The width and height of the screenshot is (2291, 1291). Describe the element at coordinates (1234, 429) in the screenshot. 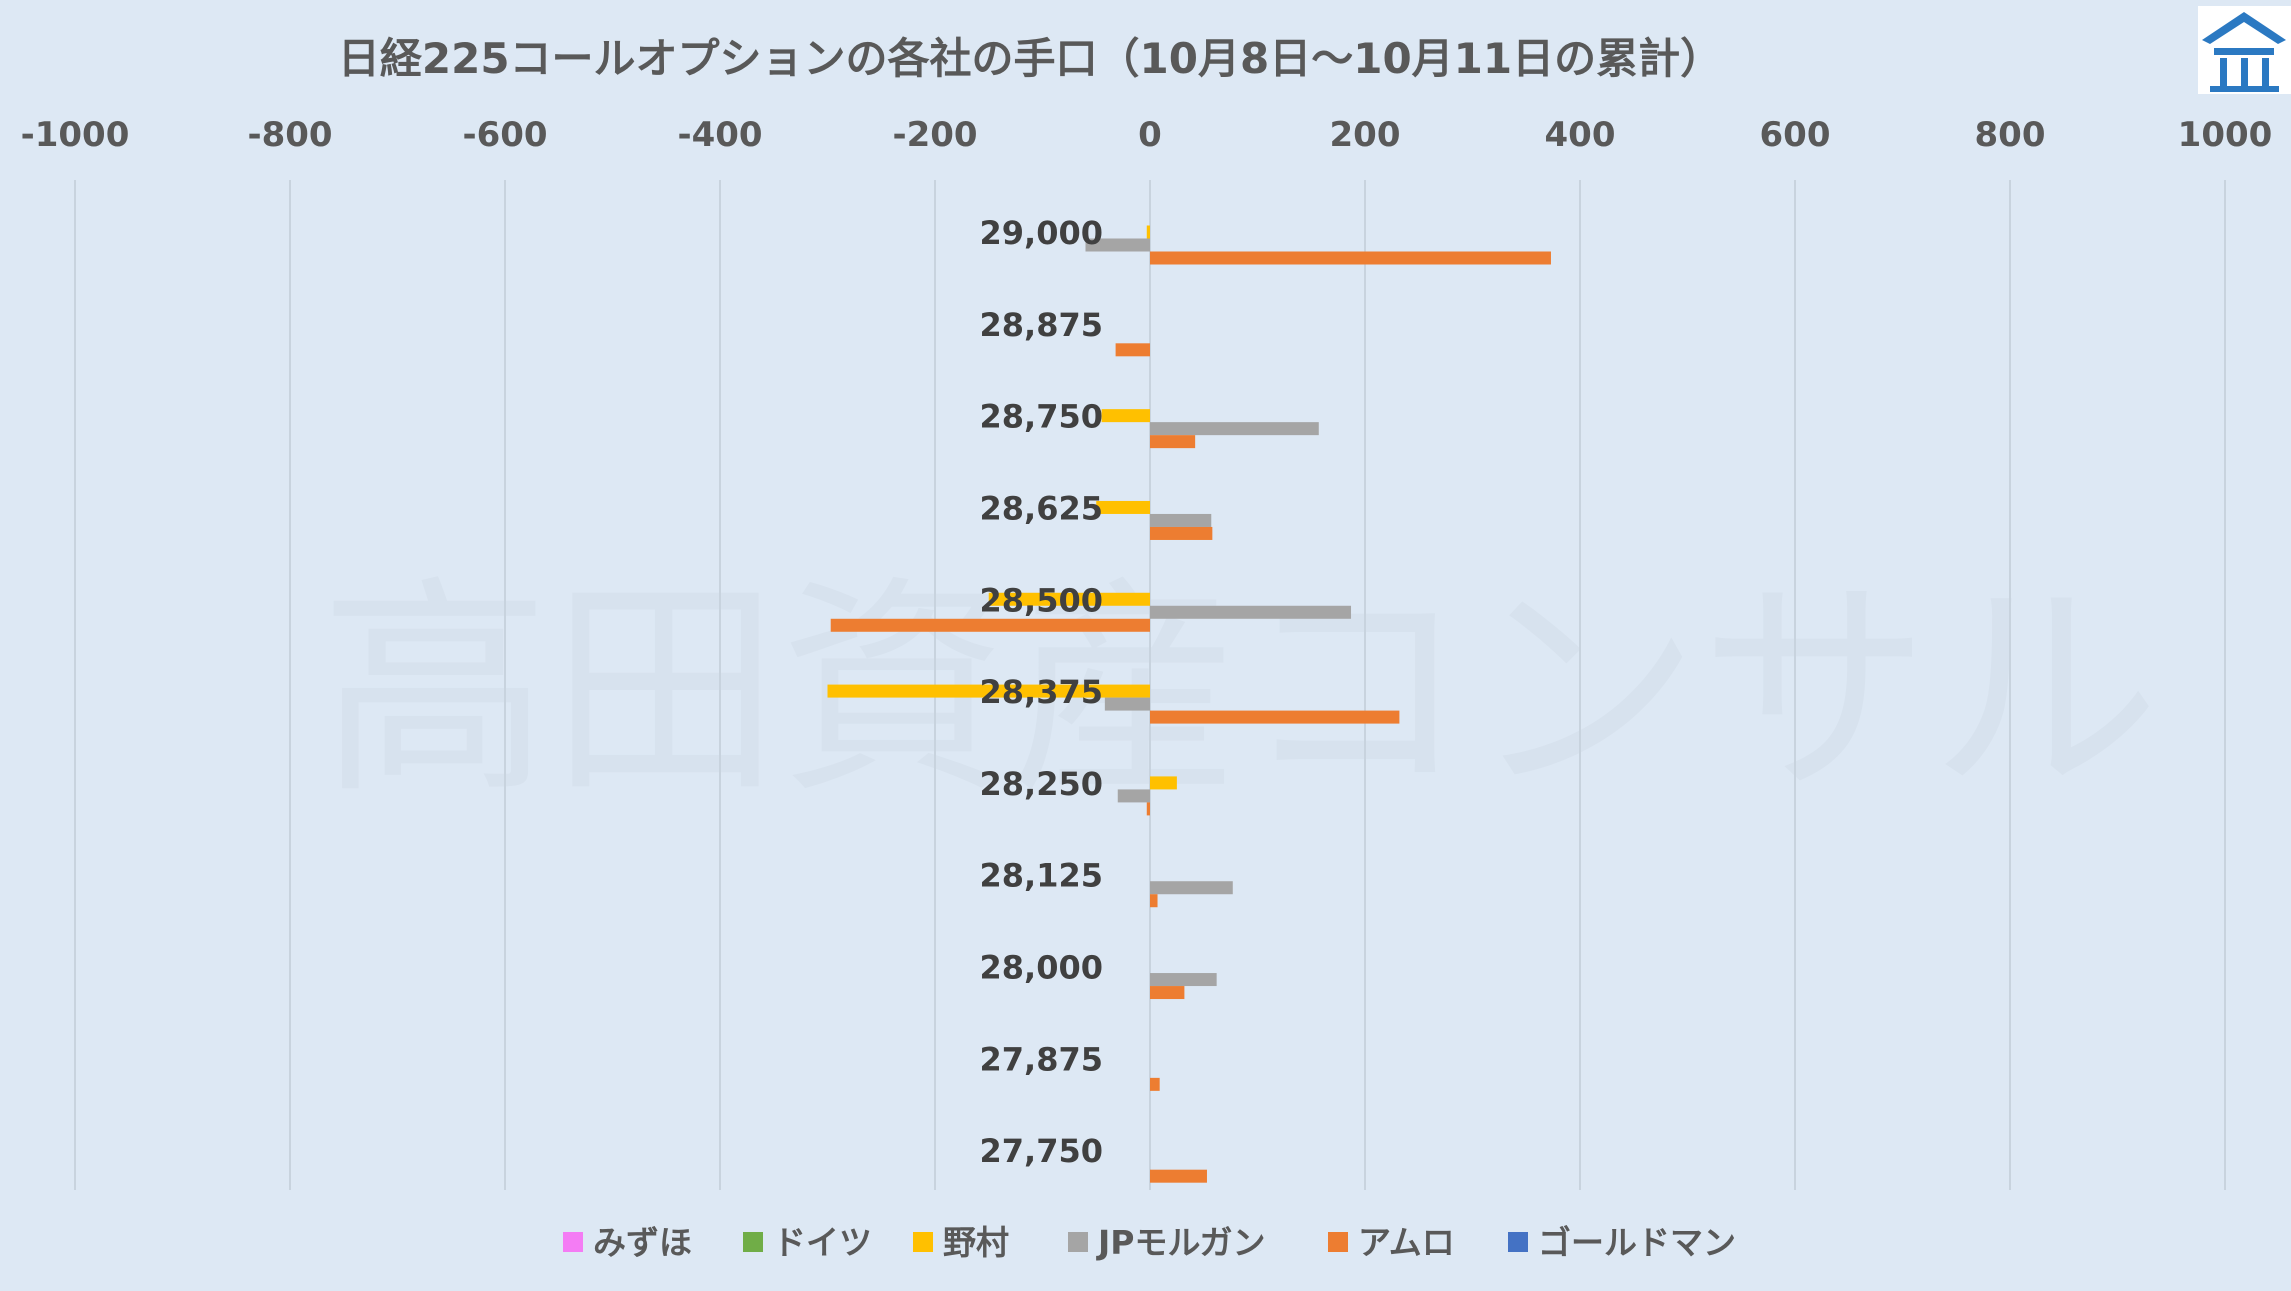

I see `bar-JPモルガン-28,750` at that location.